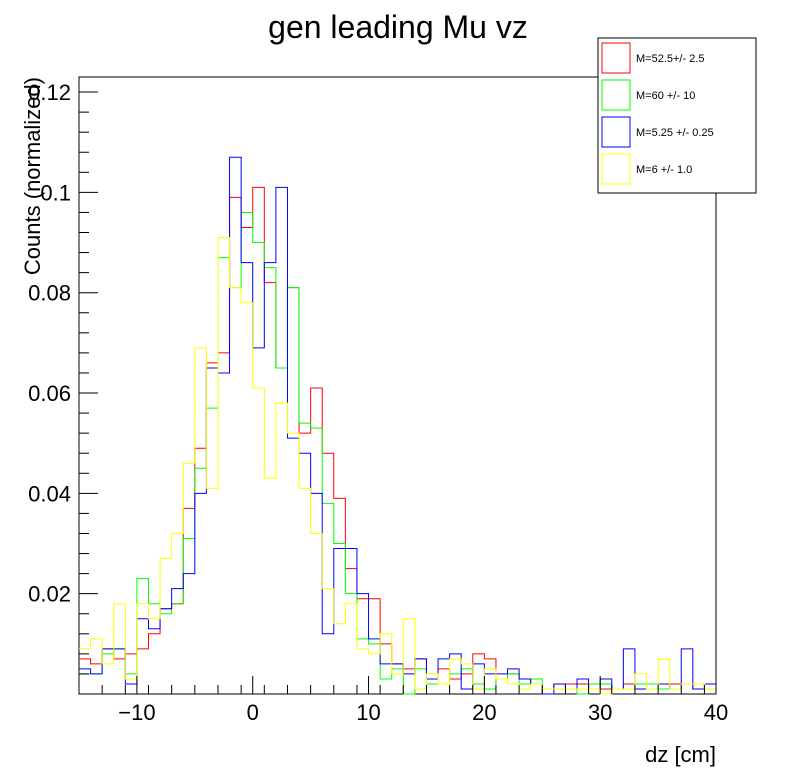  I want to click on x-axis-label: dz [cm], so click(680, 754).